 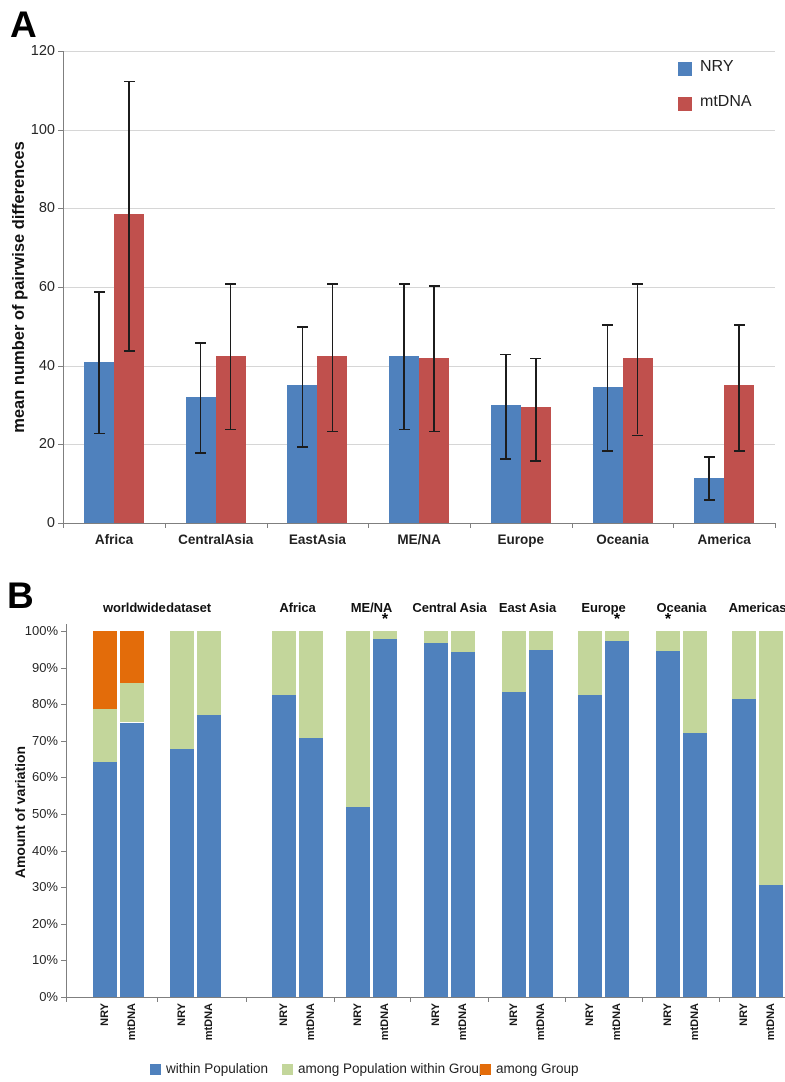 What do you see at coordinates (99, 291) in the screenshot?
I see `error-cap-top-nry-africa` at bounding box center [99, 291].